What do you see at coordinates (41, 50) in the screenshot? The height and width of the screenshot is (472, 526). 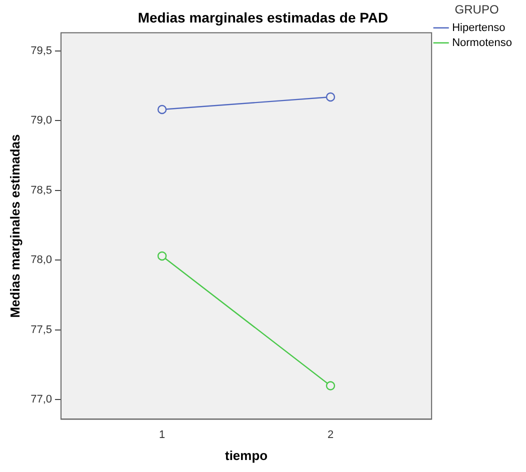 I see `y-tick-label: 79,5` at bounding box center [41, 50].